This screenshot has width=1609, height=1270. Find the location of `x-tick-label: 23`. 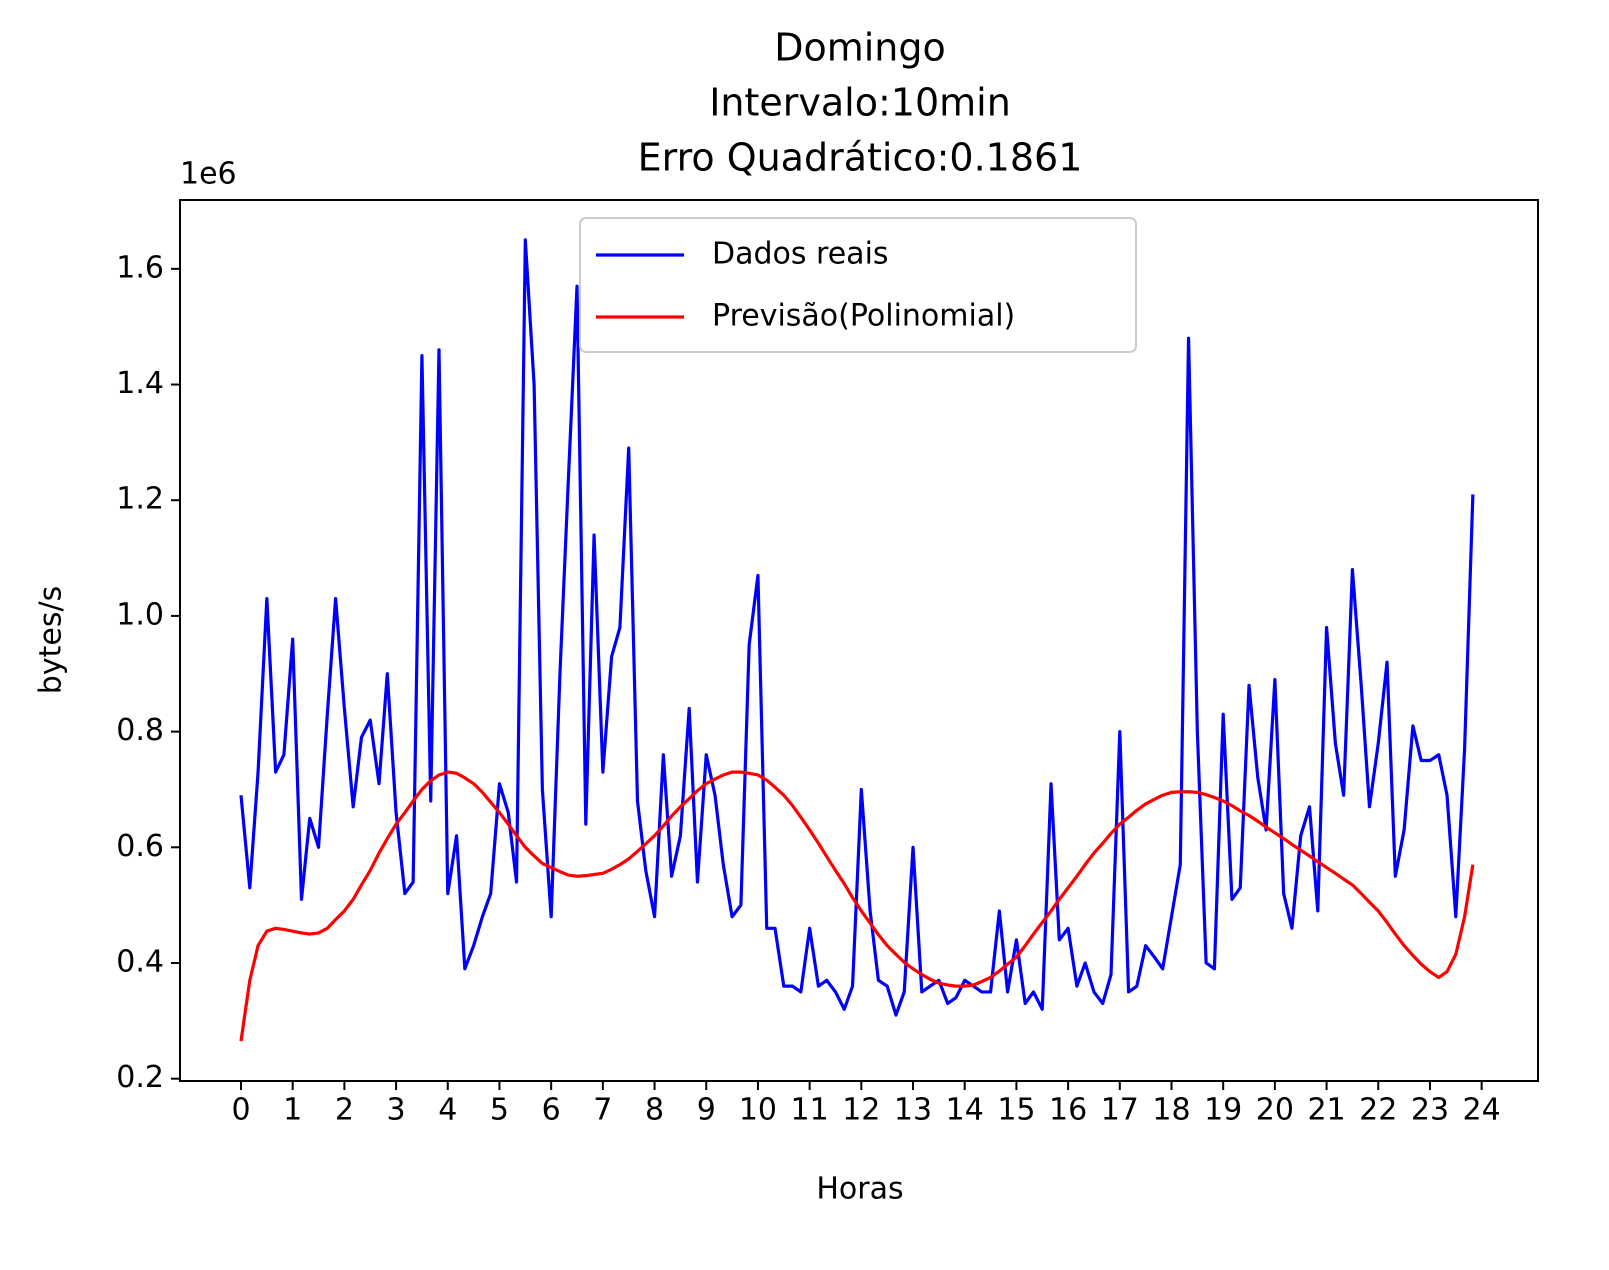

x-tick-label: 23 is located at coordinates (1430, 1110).